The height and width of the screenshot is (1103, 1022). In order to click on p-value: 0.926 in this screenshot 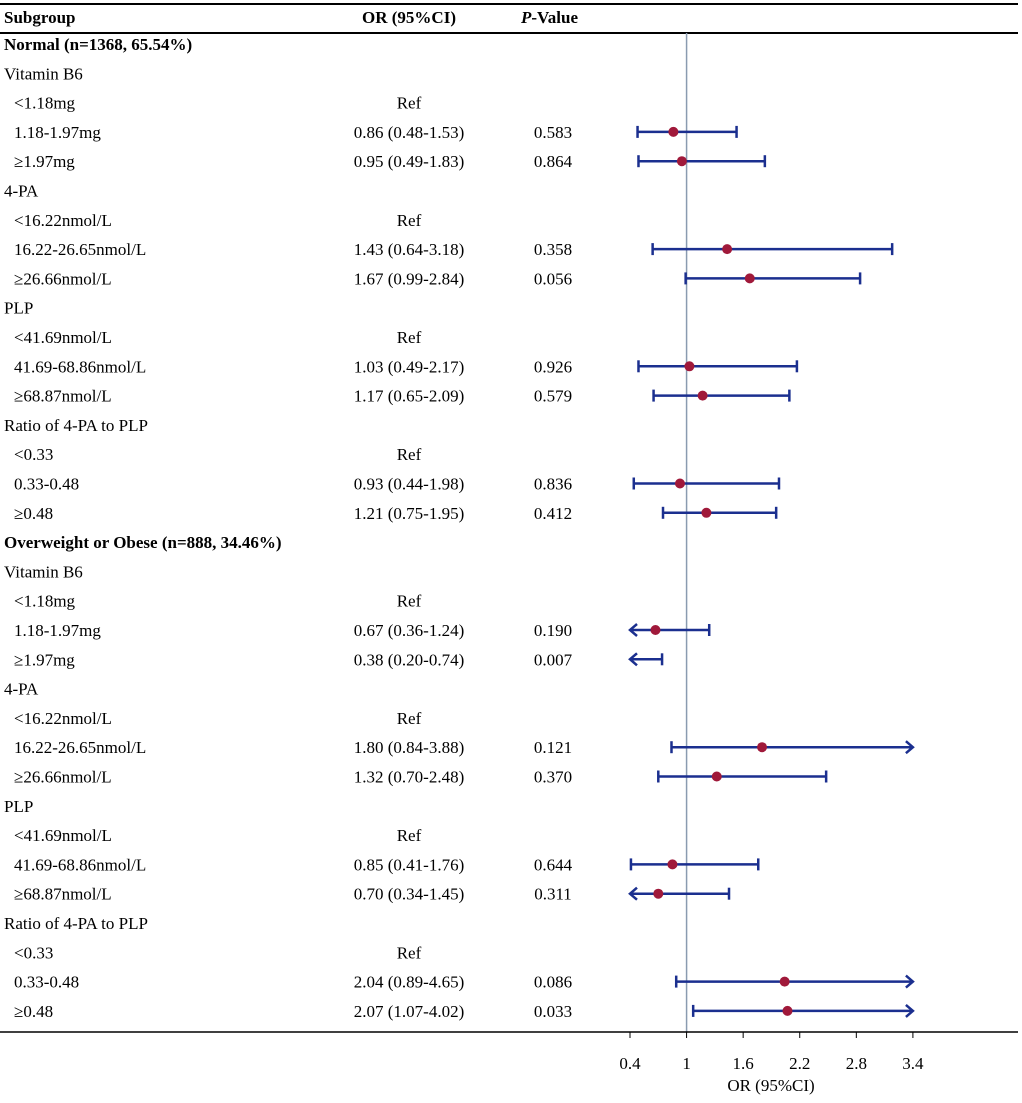, I will do `click(553, 366)`.